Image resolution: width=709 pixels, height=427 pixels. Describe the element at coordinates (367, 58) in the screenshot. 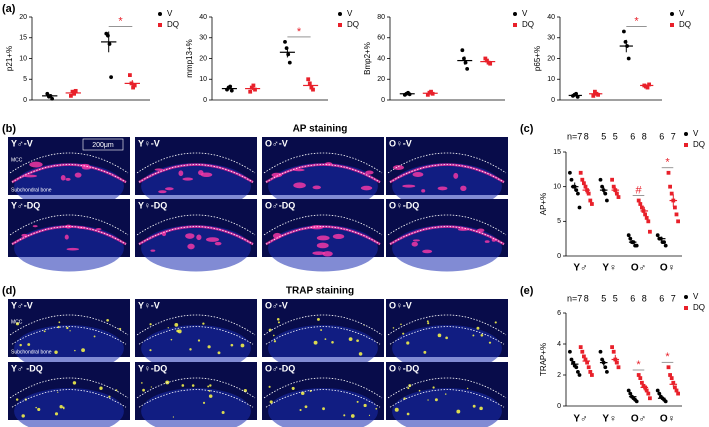

I see `y-axis-label: Bmp2+%` at that location.